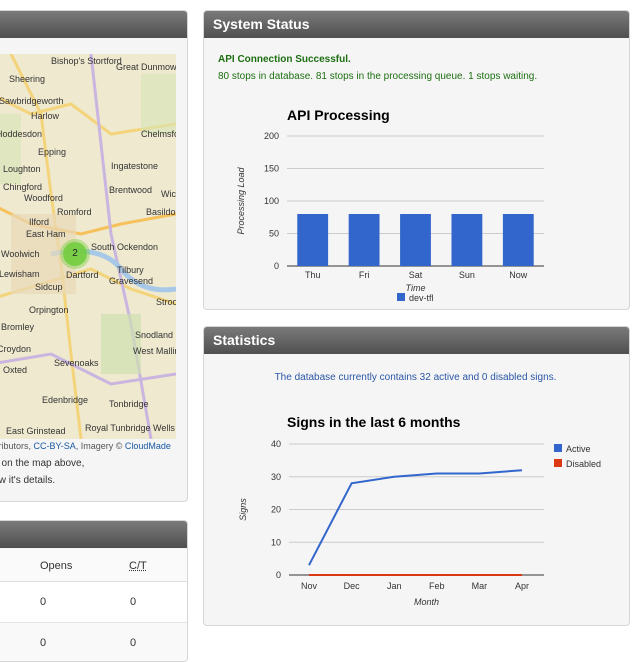  Describe the element at coordinates (243, 509) in the screenshot. I see `y-axis-label: Signs` at that location.